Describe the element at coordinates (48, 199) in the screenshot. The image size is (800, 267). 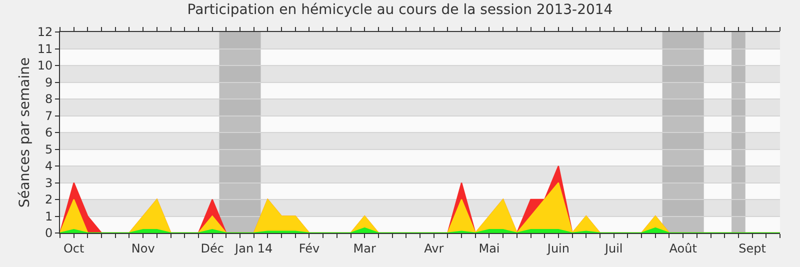
I see `y-tick-label: 2` at that location.